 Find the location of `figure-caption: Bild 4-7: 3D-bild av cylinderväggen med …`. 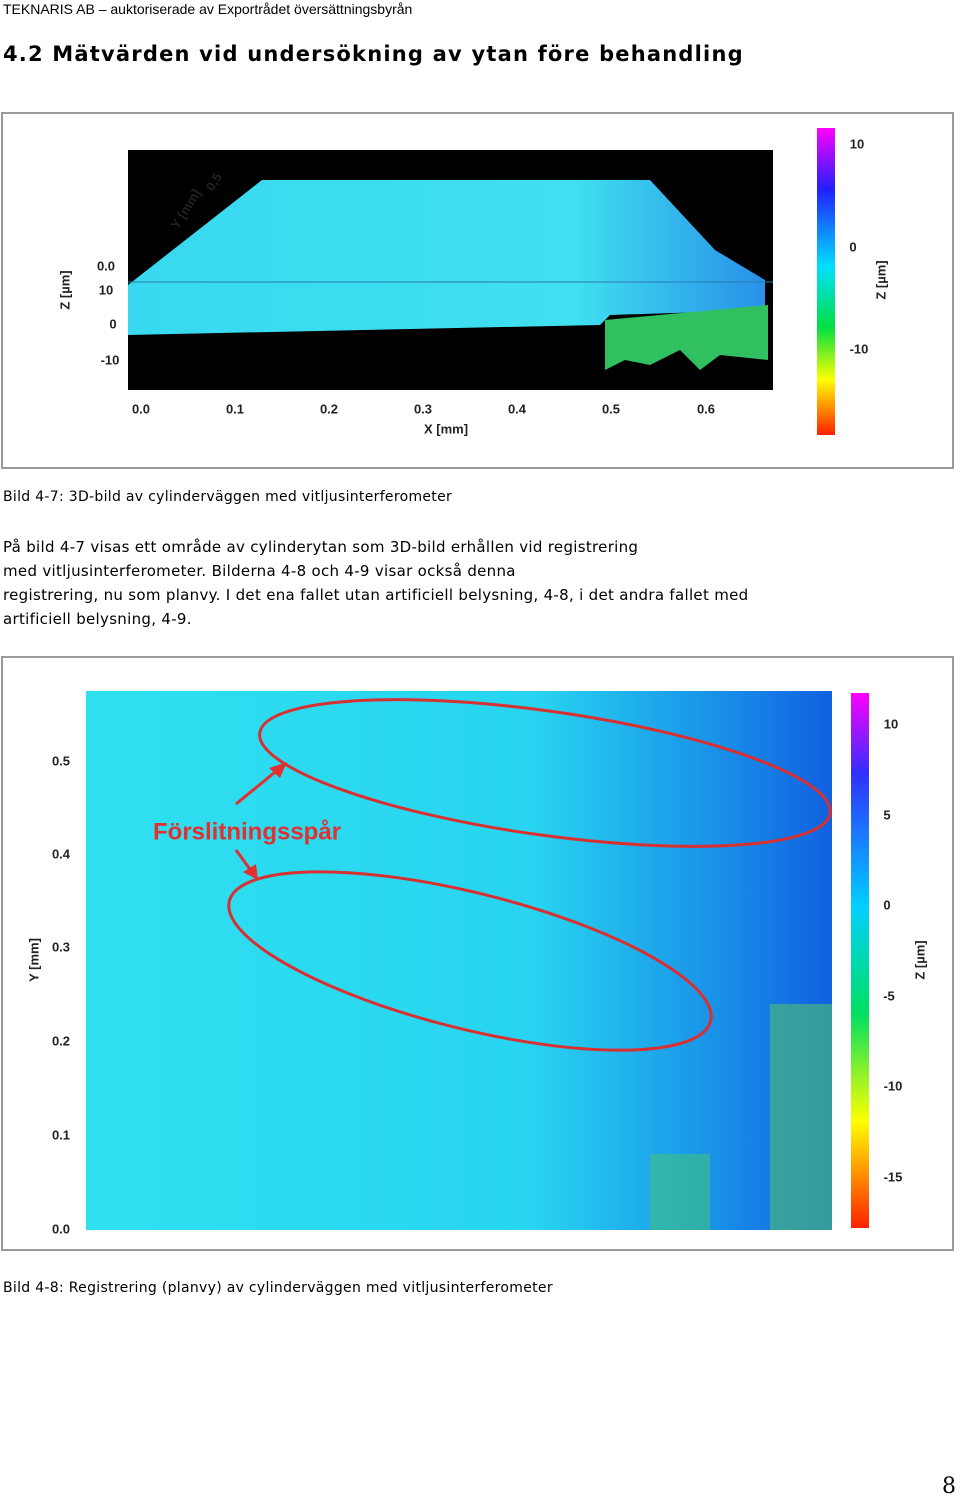

figure-caption: Bild 4-7: 3D-bild av cylinderväggen med … is located at coordinates (228, 497).